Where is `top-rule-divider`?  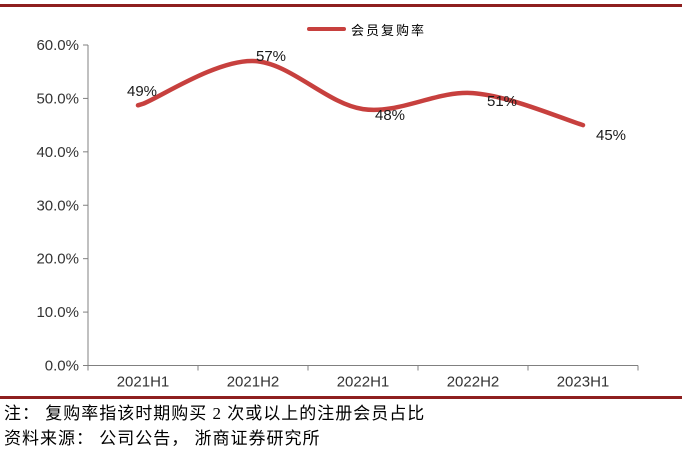 top-rule-divider is located at coordinates (341, 5).